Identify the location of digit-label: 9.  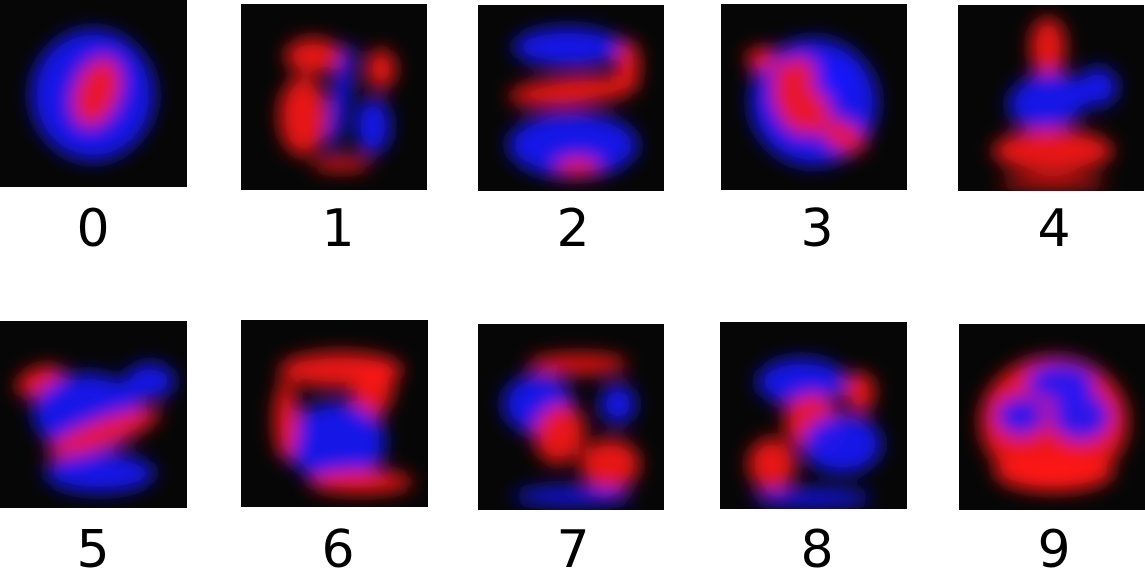
(1053, 547).